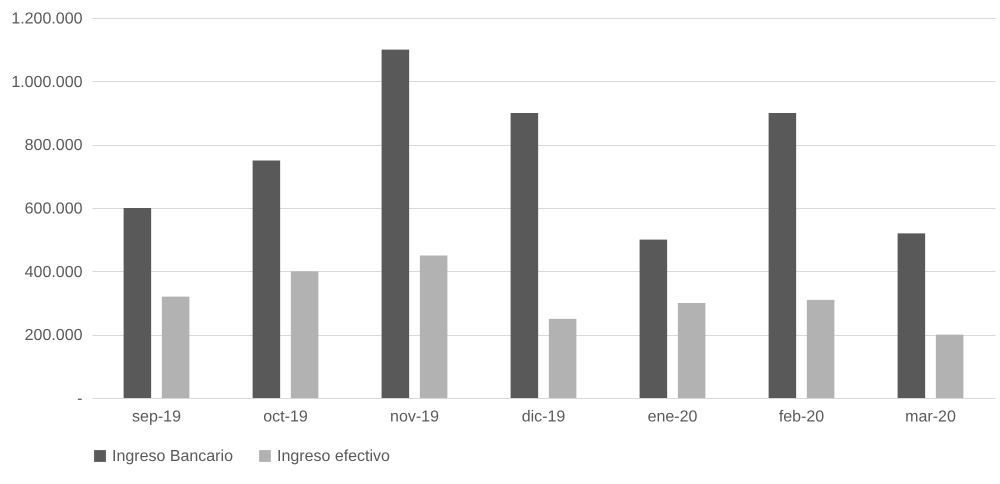 The image size is (1000, 484). Describe the element at coordinates (173, 456) in the screenshot. I see `legend-label: Ingreso Bancario` at that location.